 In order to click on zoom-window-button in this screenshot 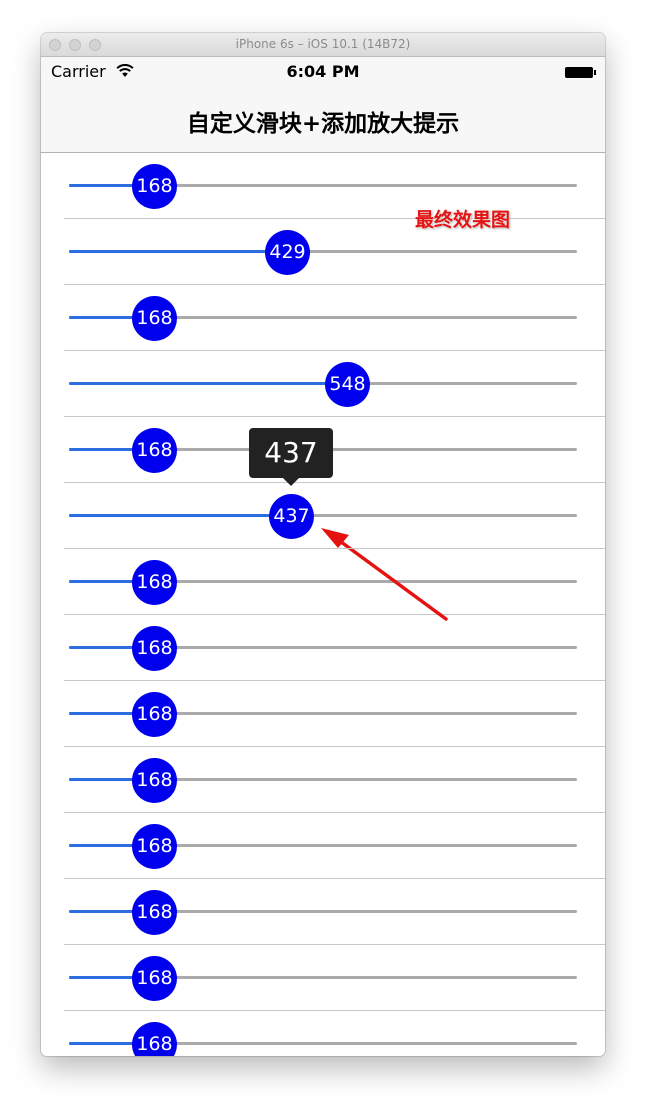, I will do `click(95, 45)`.